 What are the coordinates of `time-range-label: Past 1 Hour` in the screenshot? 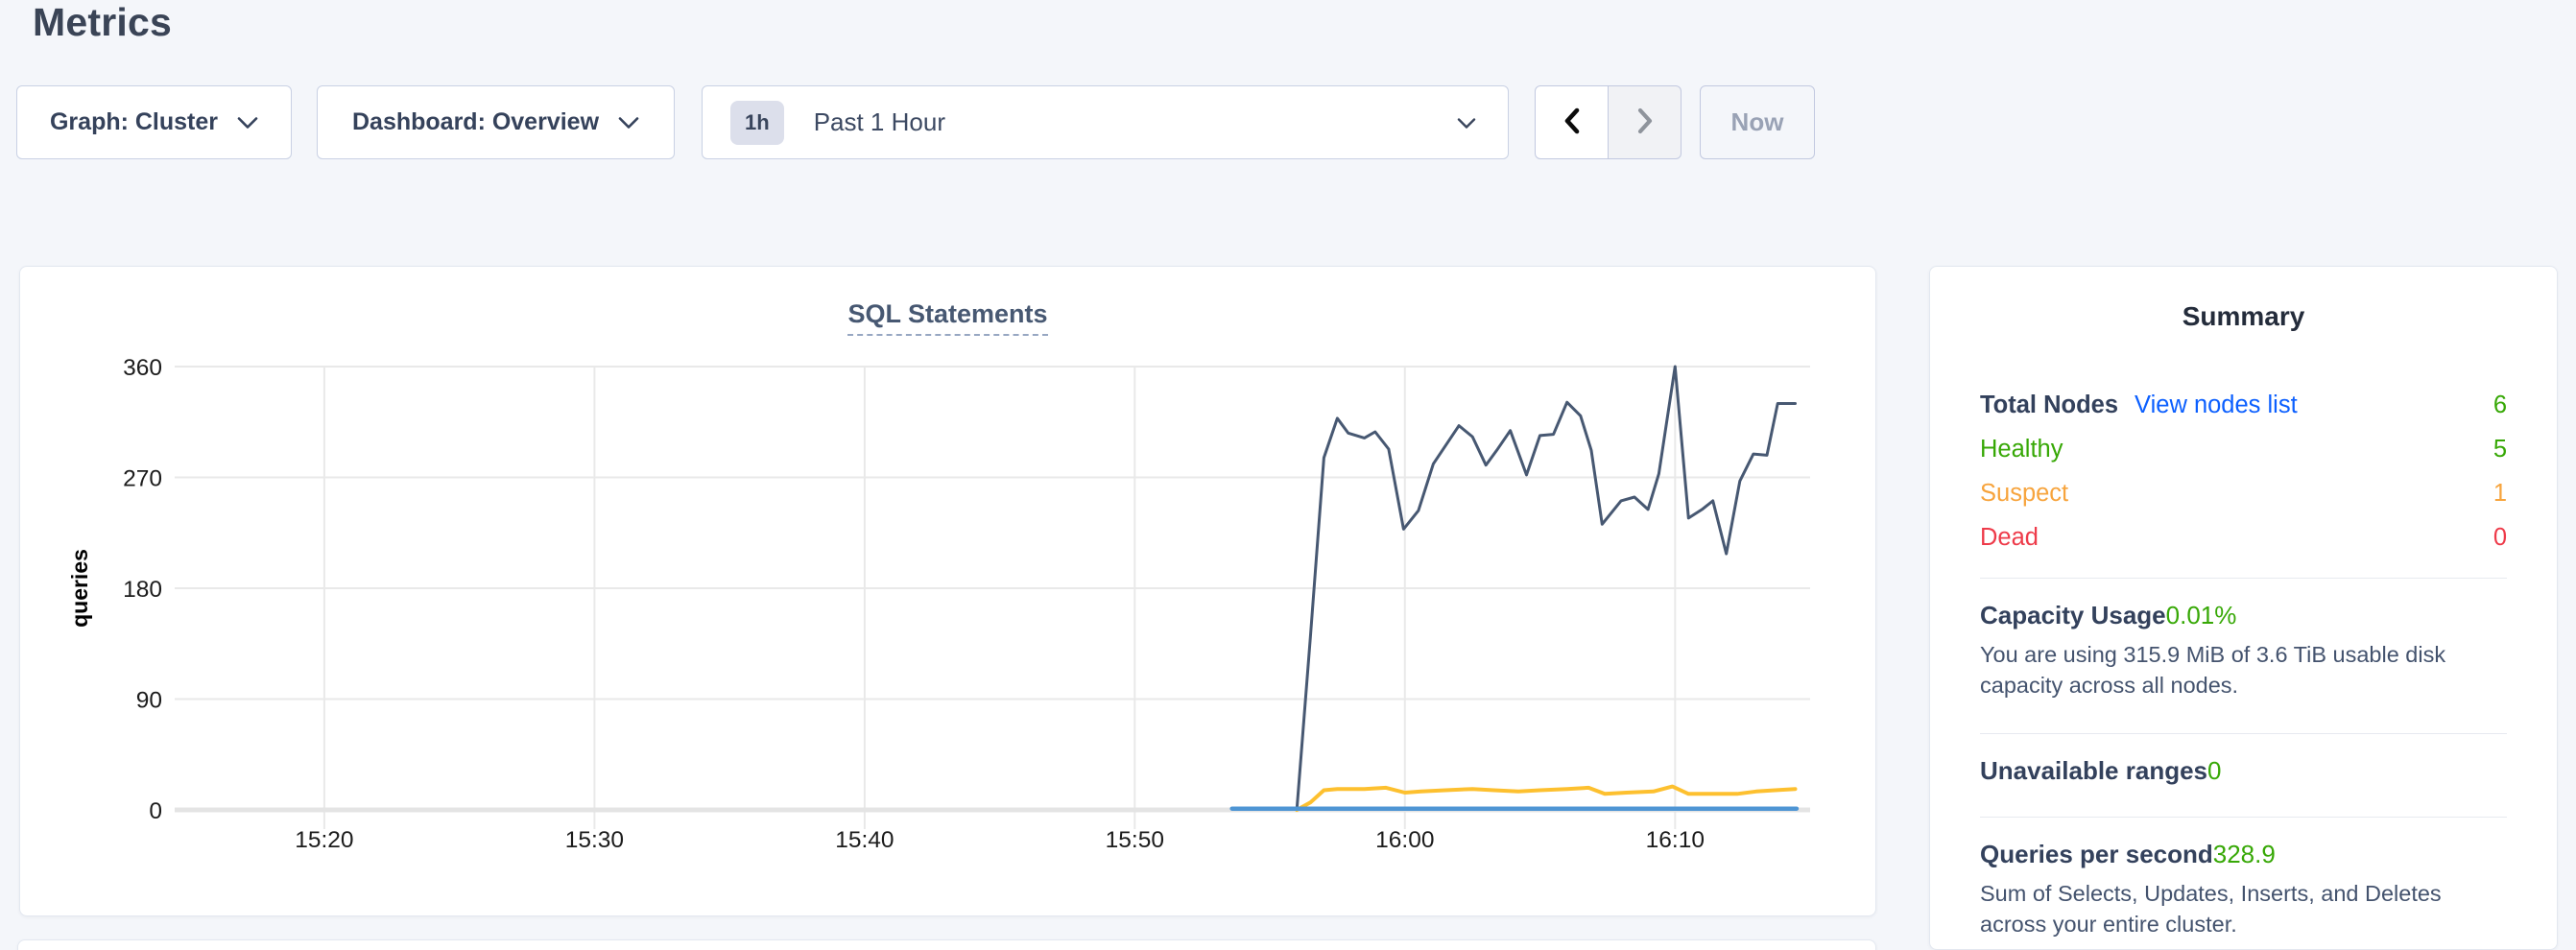 It's located at (879, 121).